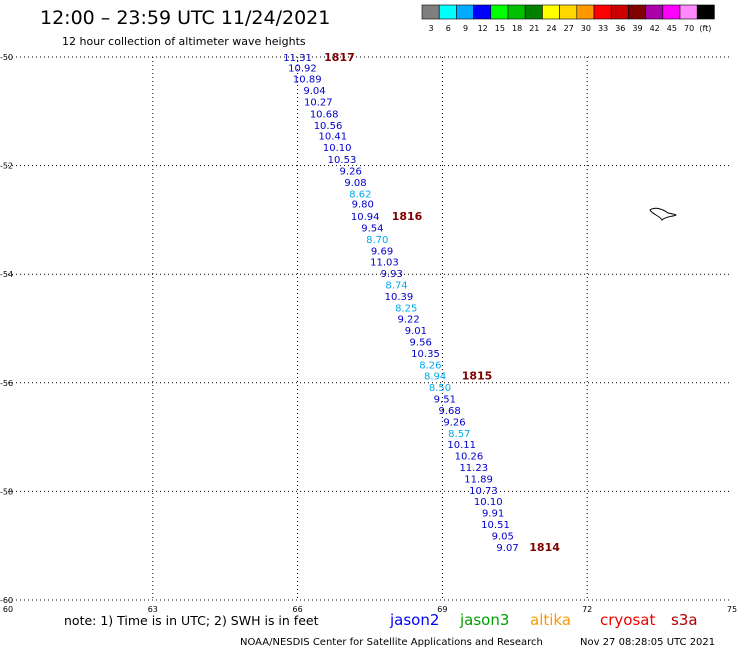 The image size is (740, 650). What do you see at coordinates (396, 286) in the screenshot?
I see `wave-height-label: 8.74` at bounding box center [396, 286].